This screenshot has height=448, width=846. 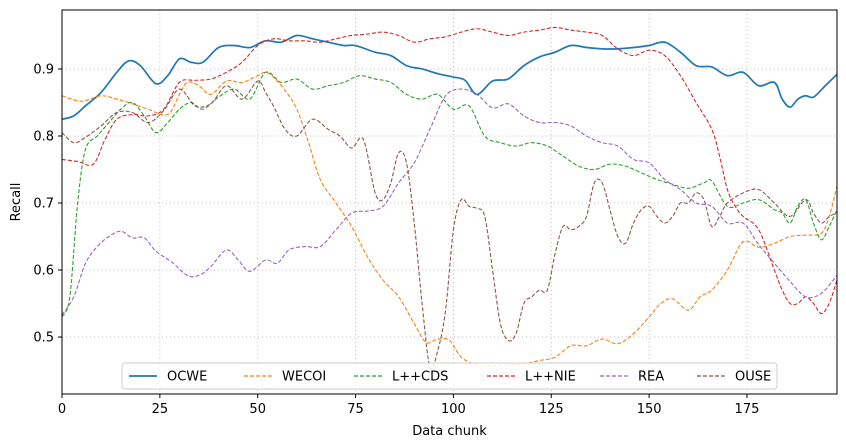 I want to click on legend-label-ouse: OUSE, so click(x=753, y=377).